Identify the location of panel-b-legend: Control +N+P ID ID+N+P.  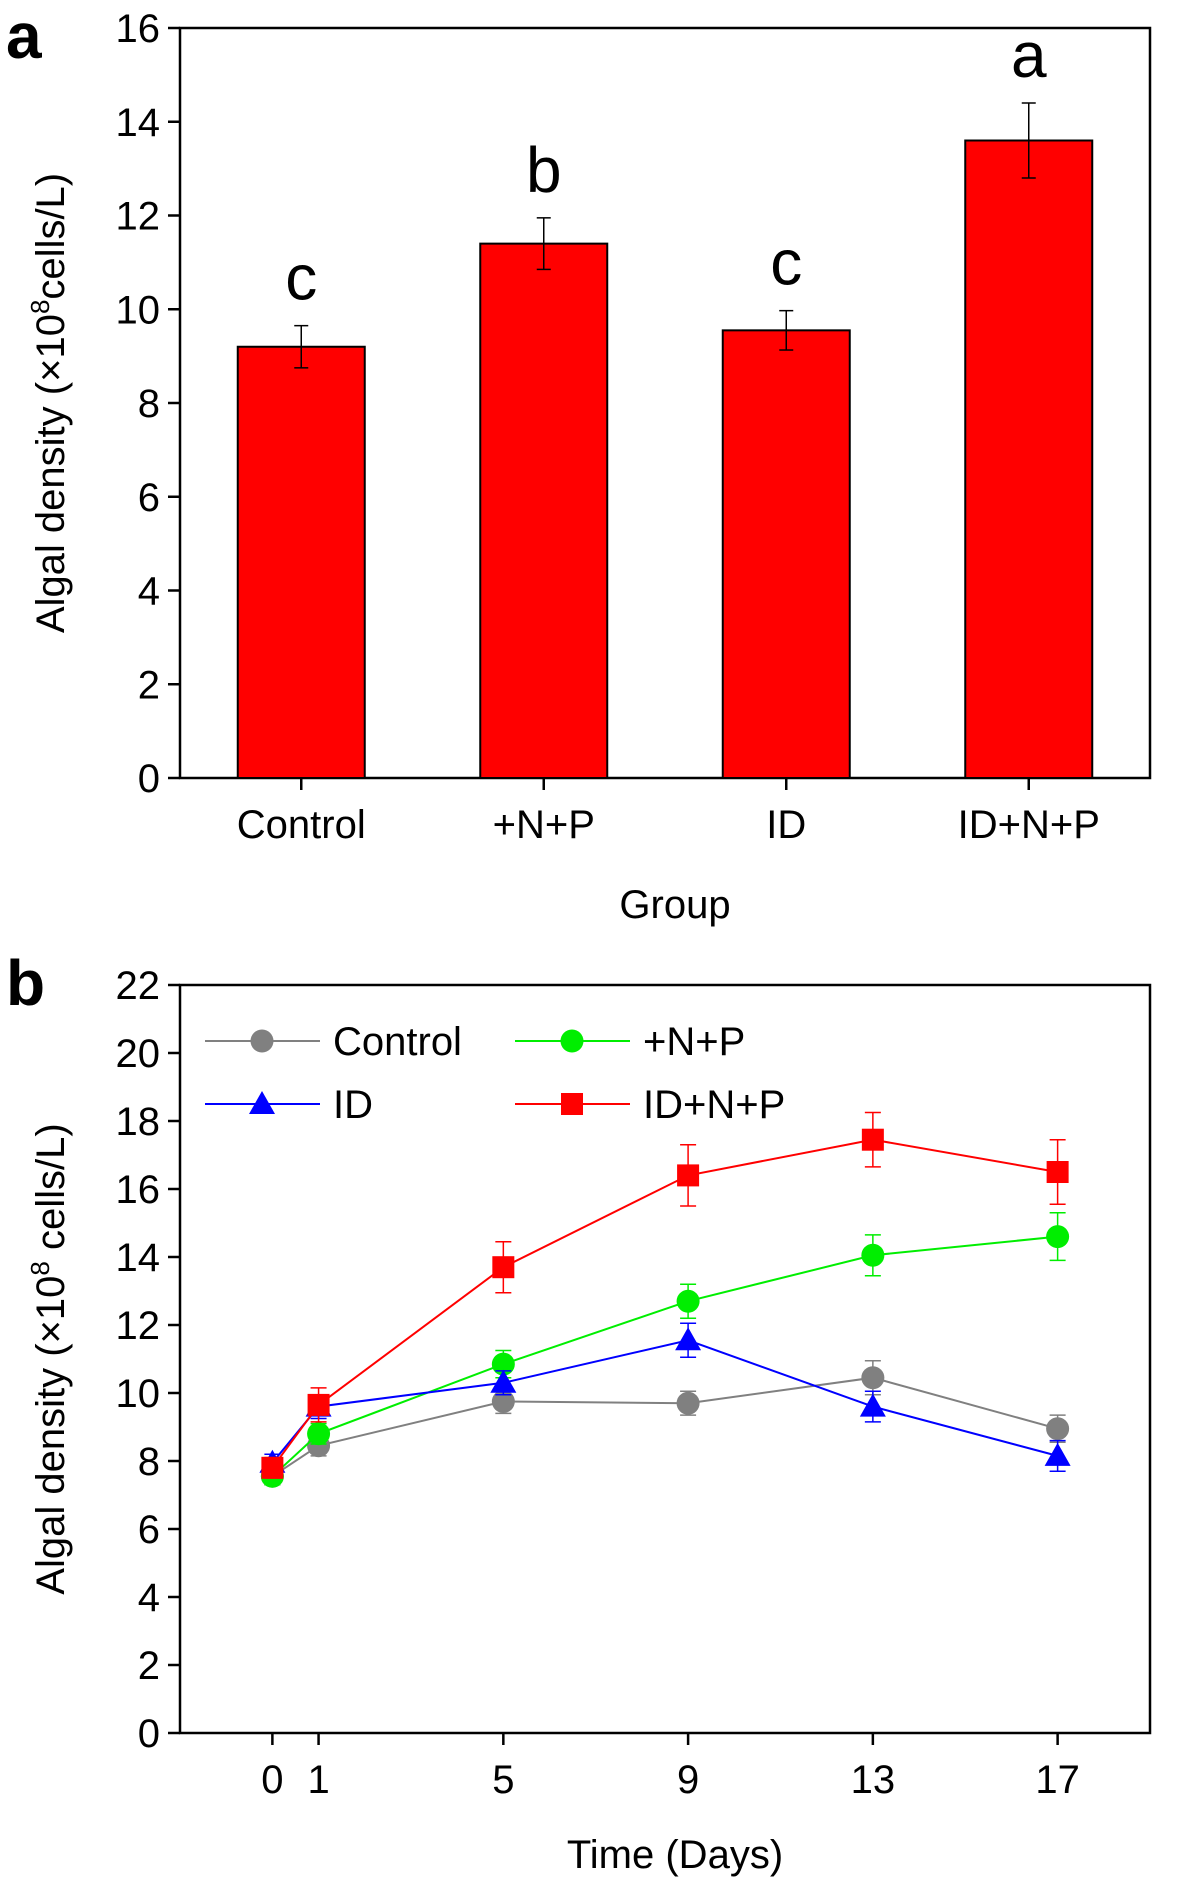
(495, 1073).